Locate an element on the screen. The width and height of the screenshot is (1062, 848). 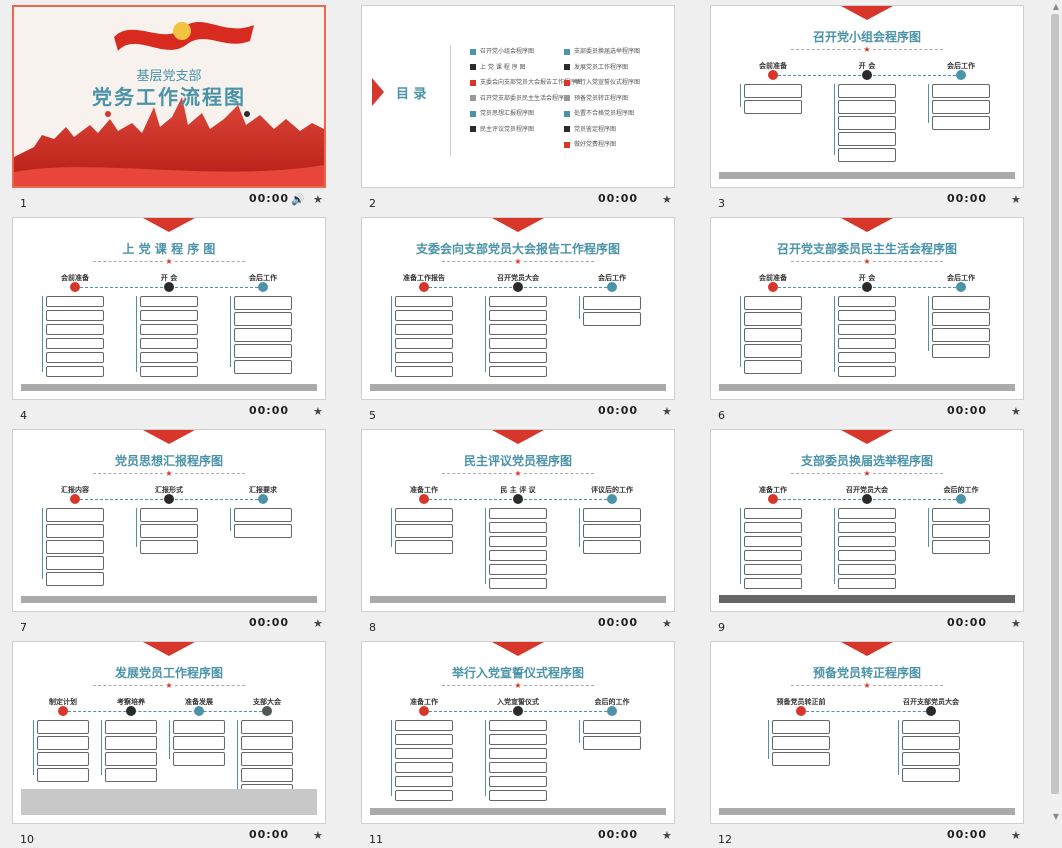
speaker-icon: 🔊 is located at coordinates (298, 199).